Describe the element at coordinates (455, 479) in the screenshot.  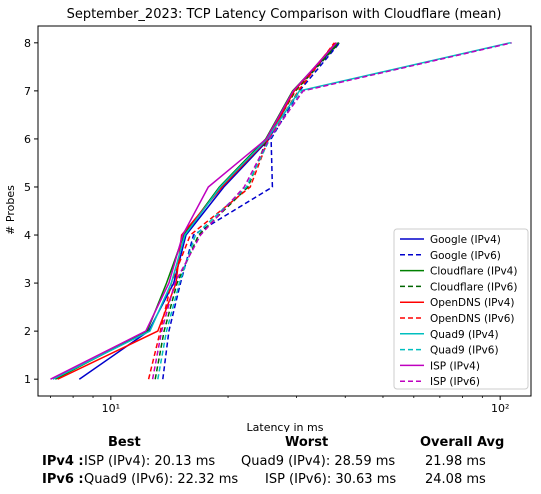
I see `ipv6-avg: 24.08 ms` at that location.